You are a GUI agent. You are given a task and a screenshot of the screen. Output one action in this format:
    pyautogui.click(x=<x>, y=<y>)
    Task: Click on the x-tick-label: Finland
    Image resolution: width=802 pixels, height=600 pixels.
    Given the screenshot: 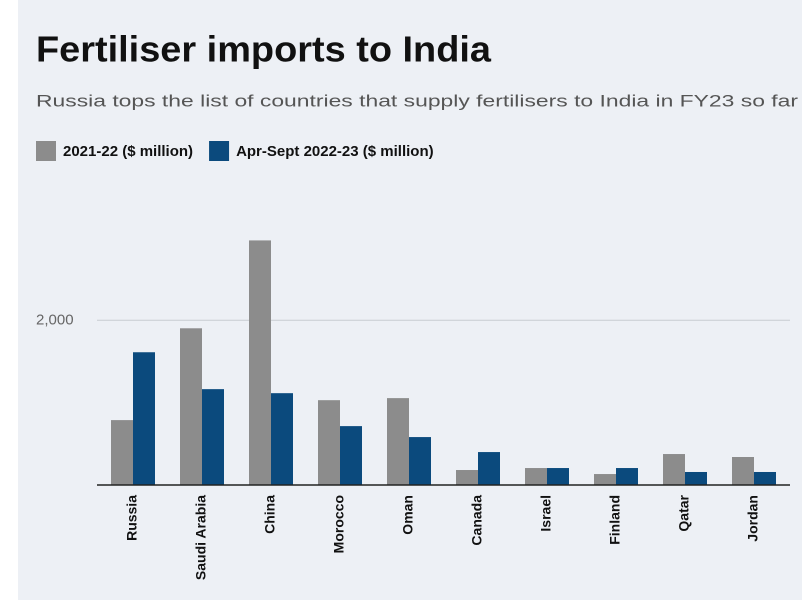 What is the action you would take?
    pyautogui.click(x=615, y=520)
    